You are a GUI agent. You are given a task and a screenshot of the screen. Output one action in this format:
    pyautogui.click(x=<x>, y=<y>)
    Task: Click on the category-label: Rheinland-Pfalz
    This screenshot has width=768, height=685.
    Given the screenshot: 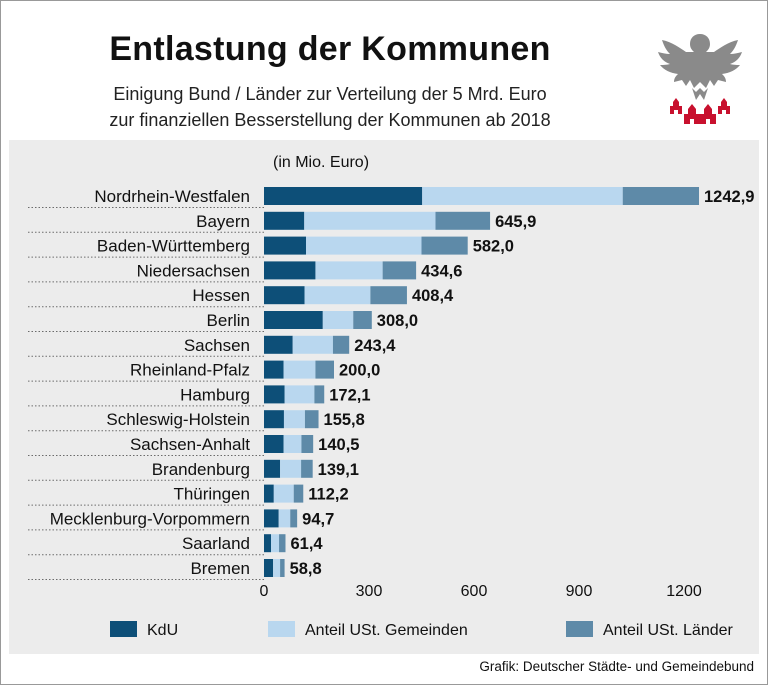 What is the action you would take?
    pyautogui.click(x=190, y=370)
    